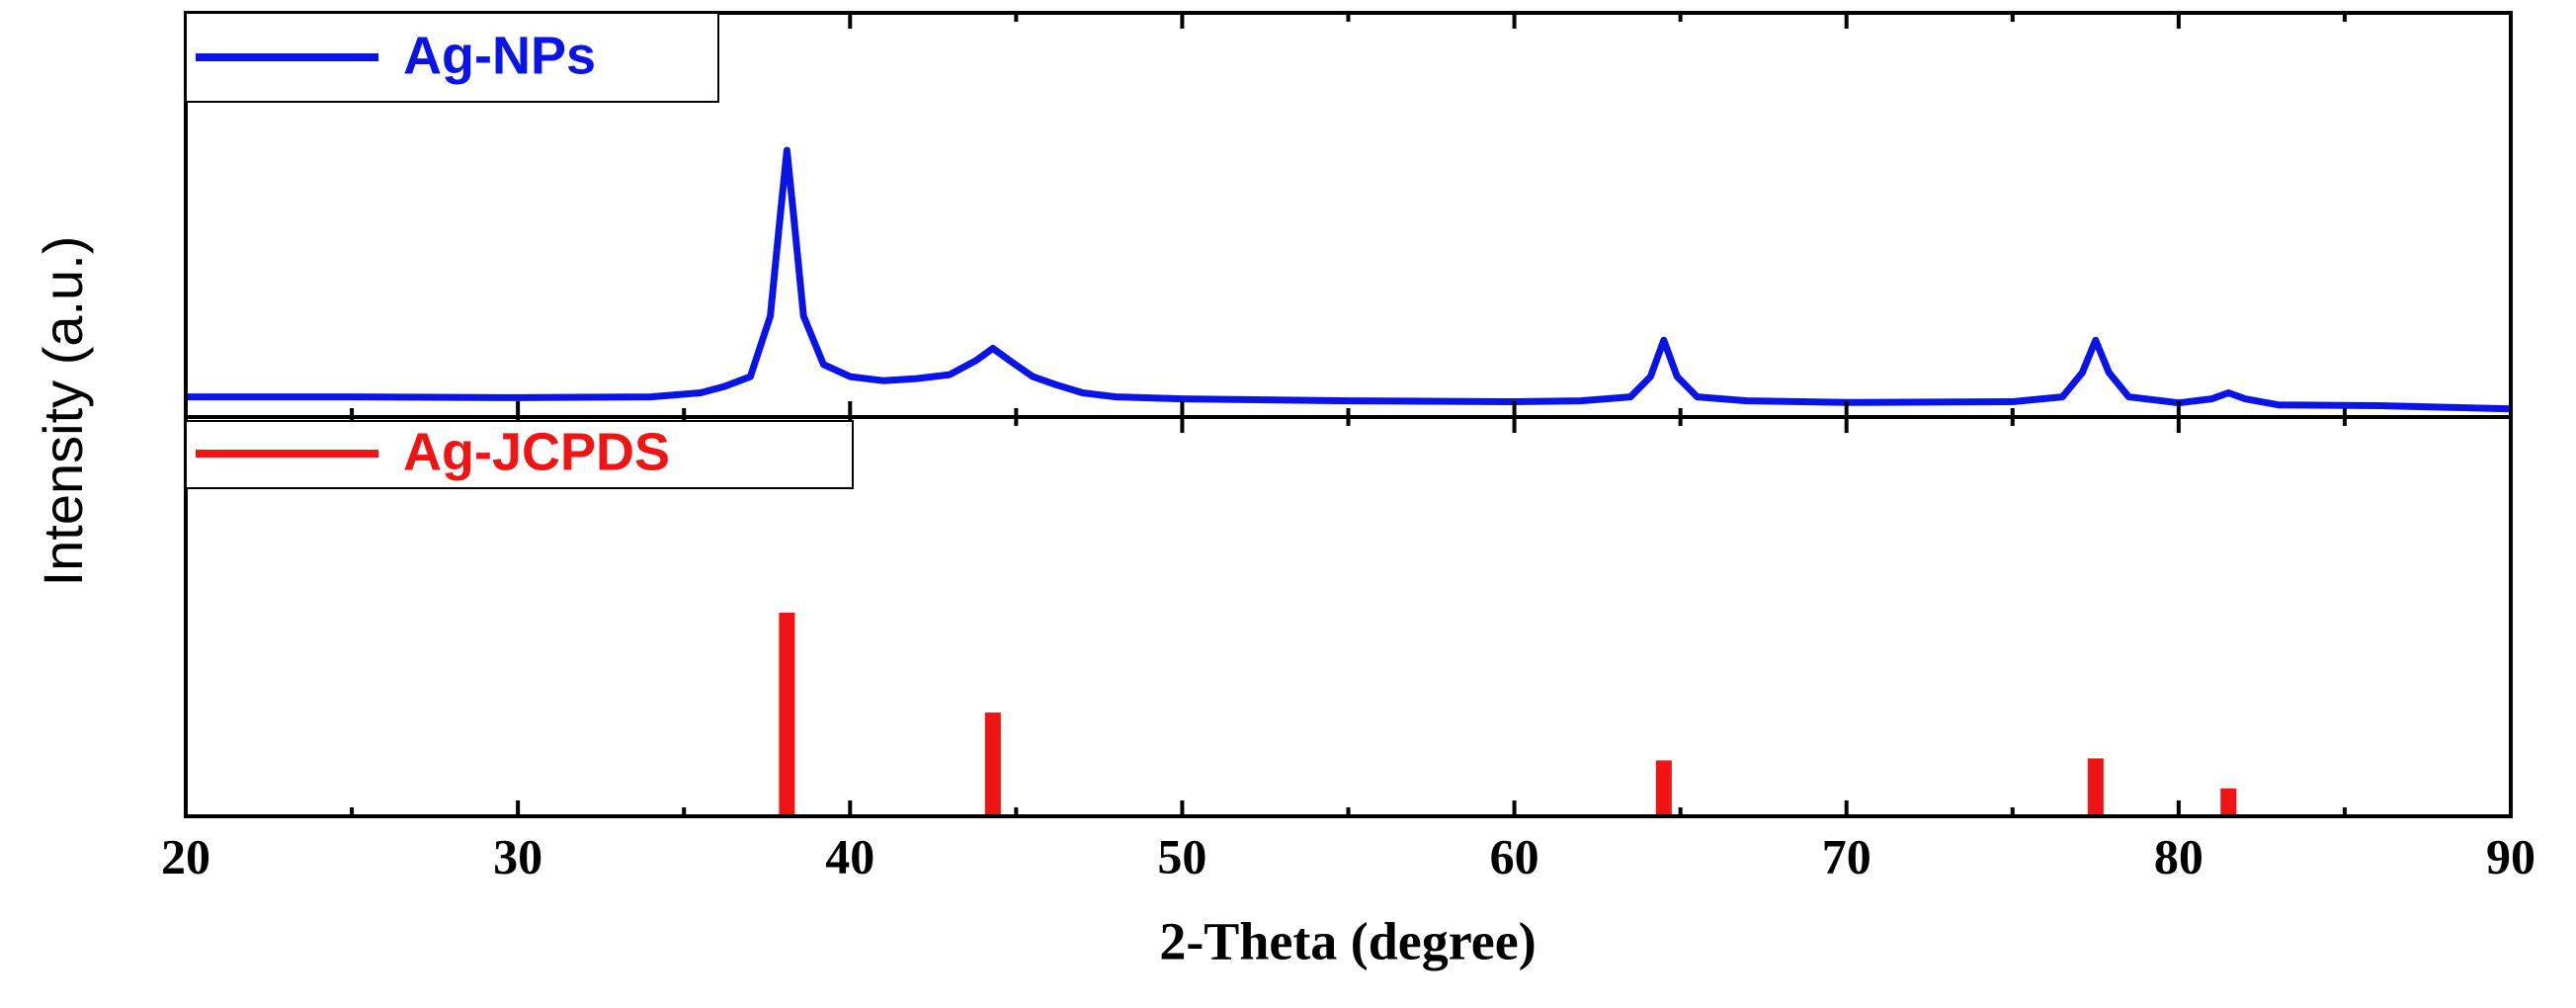 The width and height of the screenshot is (2576, 1008). I want to click on x-tick-label: 50, so click(1181, 855).